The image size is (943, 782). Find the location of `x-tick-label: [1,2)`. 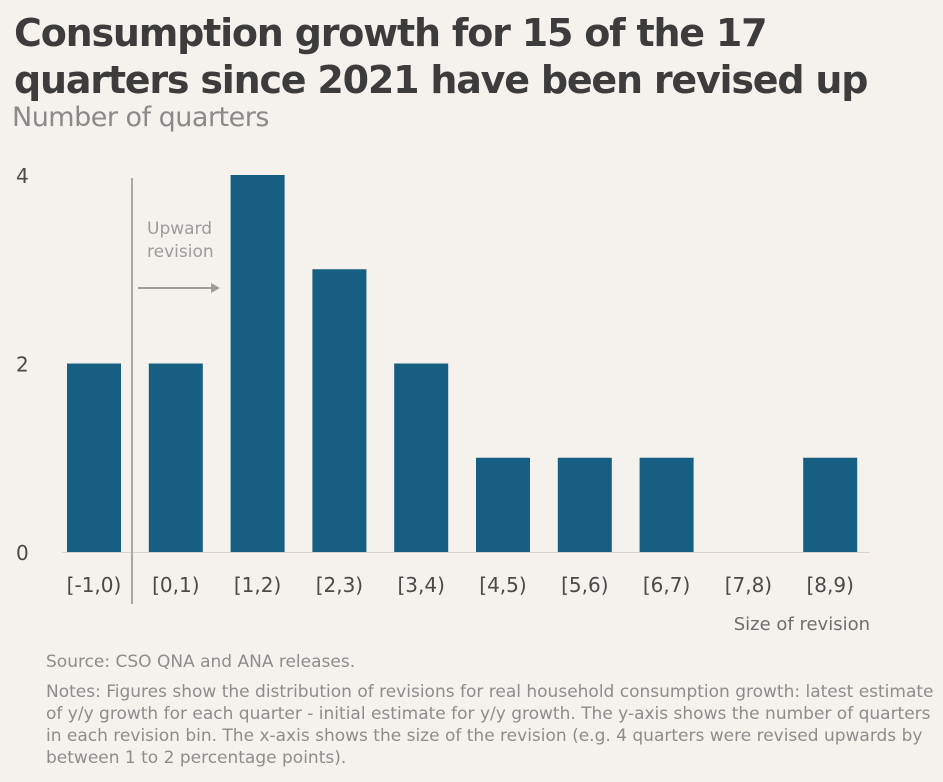

x-tick-label: [1,2) is located at coordinates (257, 585).